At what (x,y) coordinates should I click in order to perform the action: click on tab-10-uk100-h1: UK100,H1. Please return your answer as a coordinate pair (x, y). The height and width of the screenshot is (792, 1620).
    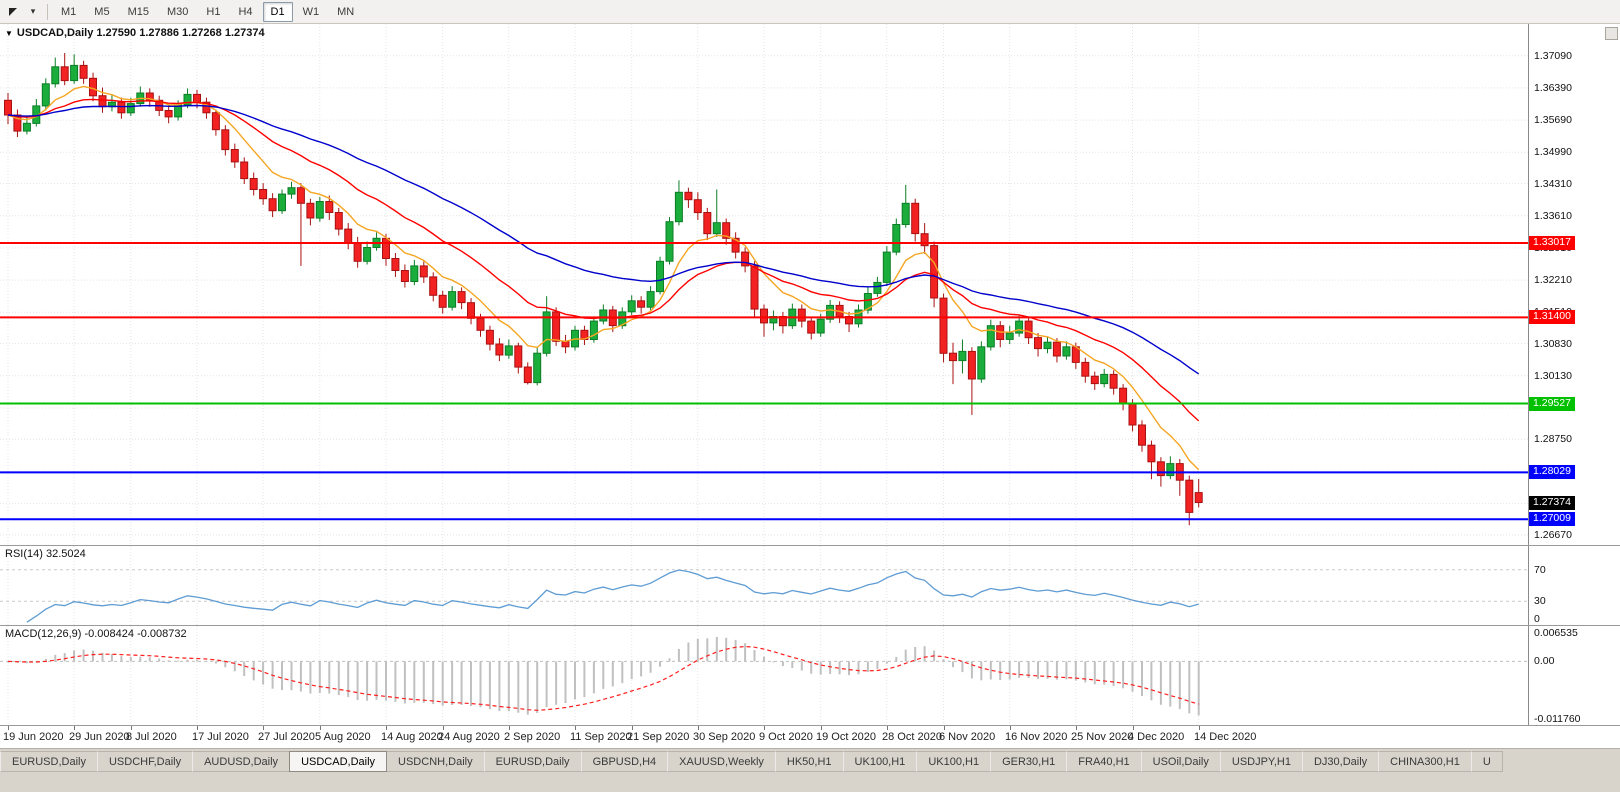
    Looking at the image, I should click on (954, 761).